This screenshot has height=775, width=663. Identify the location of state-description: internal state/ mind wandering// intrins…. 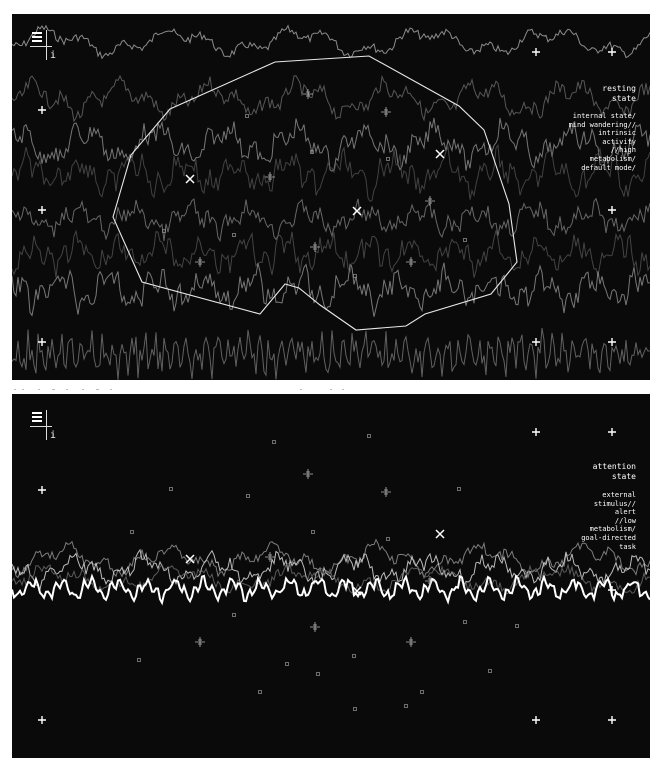
(602, 142).